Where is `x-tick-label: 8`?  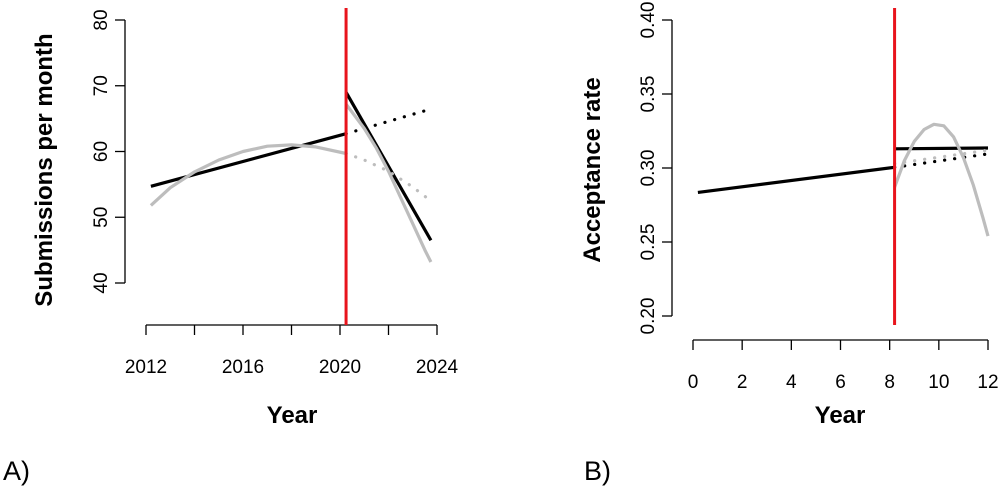 x-tick-label: 8 is located at coordinates (889, 382).